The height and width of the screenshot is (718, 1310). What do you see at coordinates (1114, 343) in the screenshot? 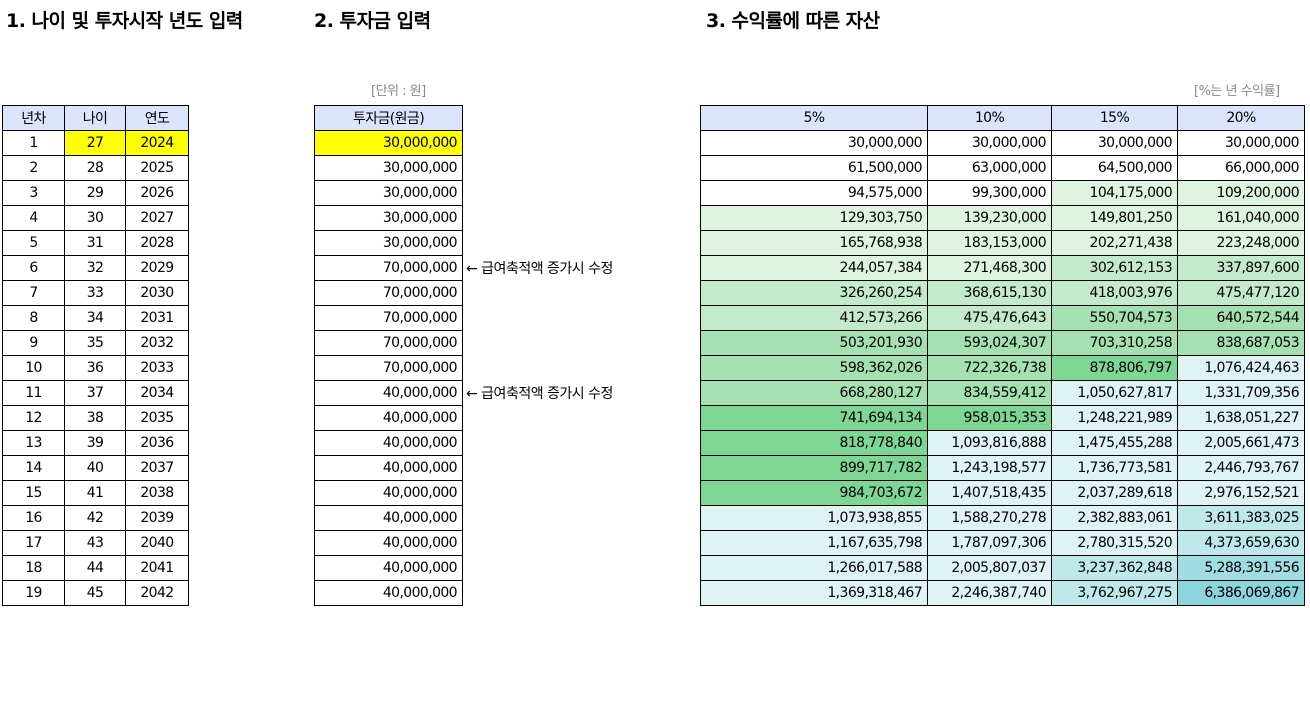
I see `asset-15pct-cell: 703,310,258` at bounding box center [1114, 343].